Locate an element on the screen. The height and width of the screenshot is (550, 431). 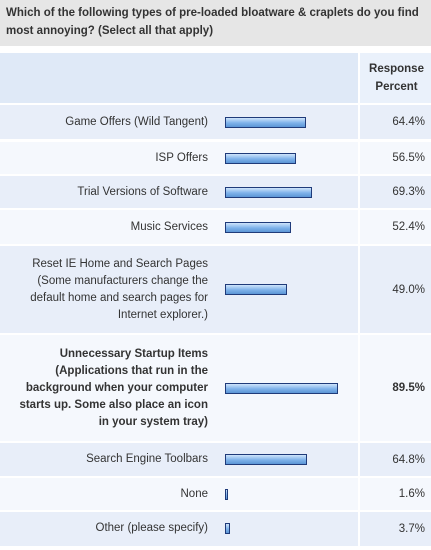
option-label: Game Offers (Wild Tangent) is located at coordinates (136, 122).